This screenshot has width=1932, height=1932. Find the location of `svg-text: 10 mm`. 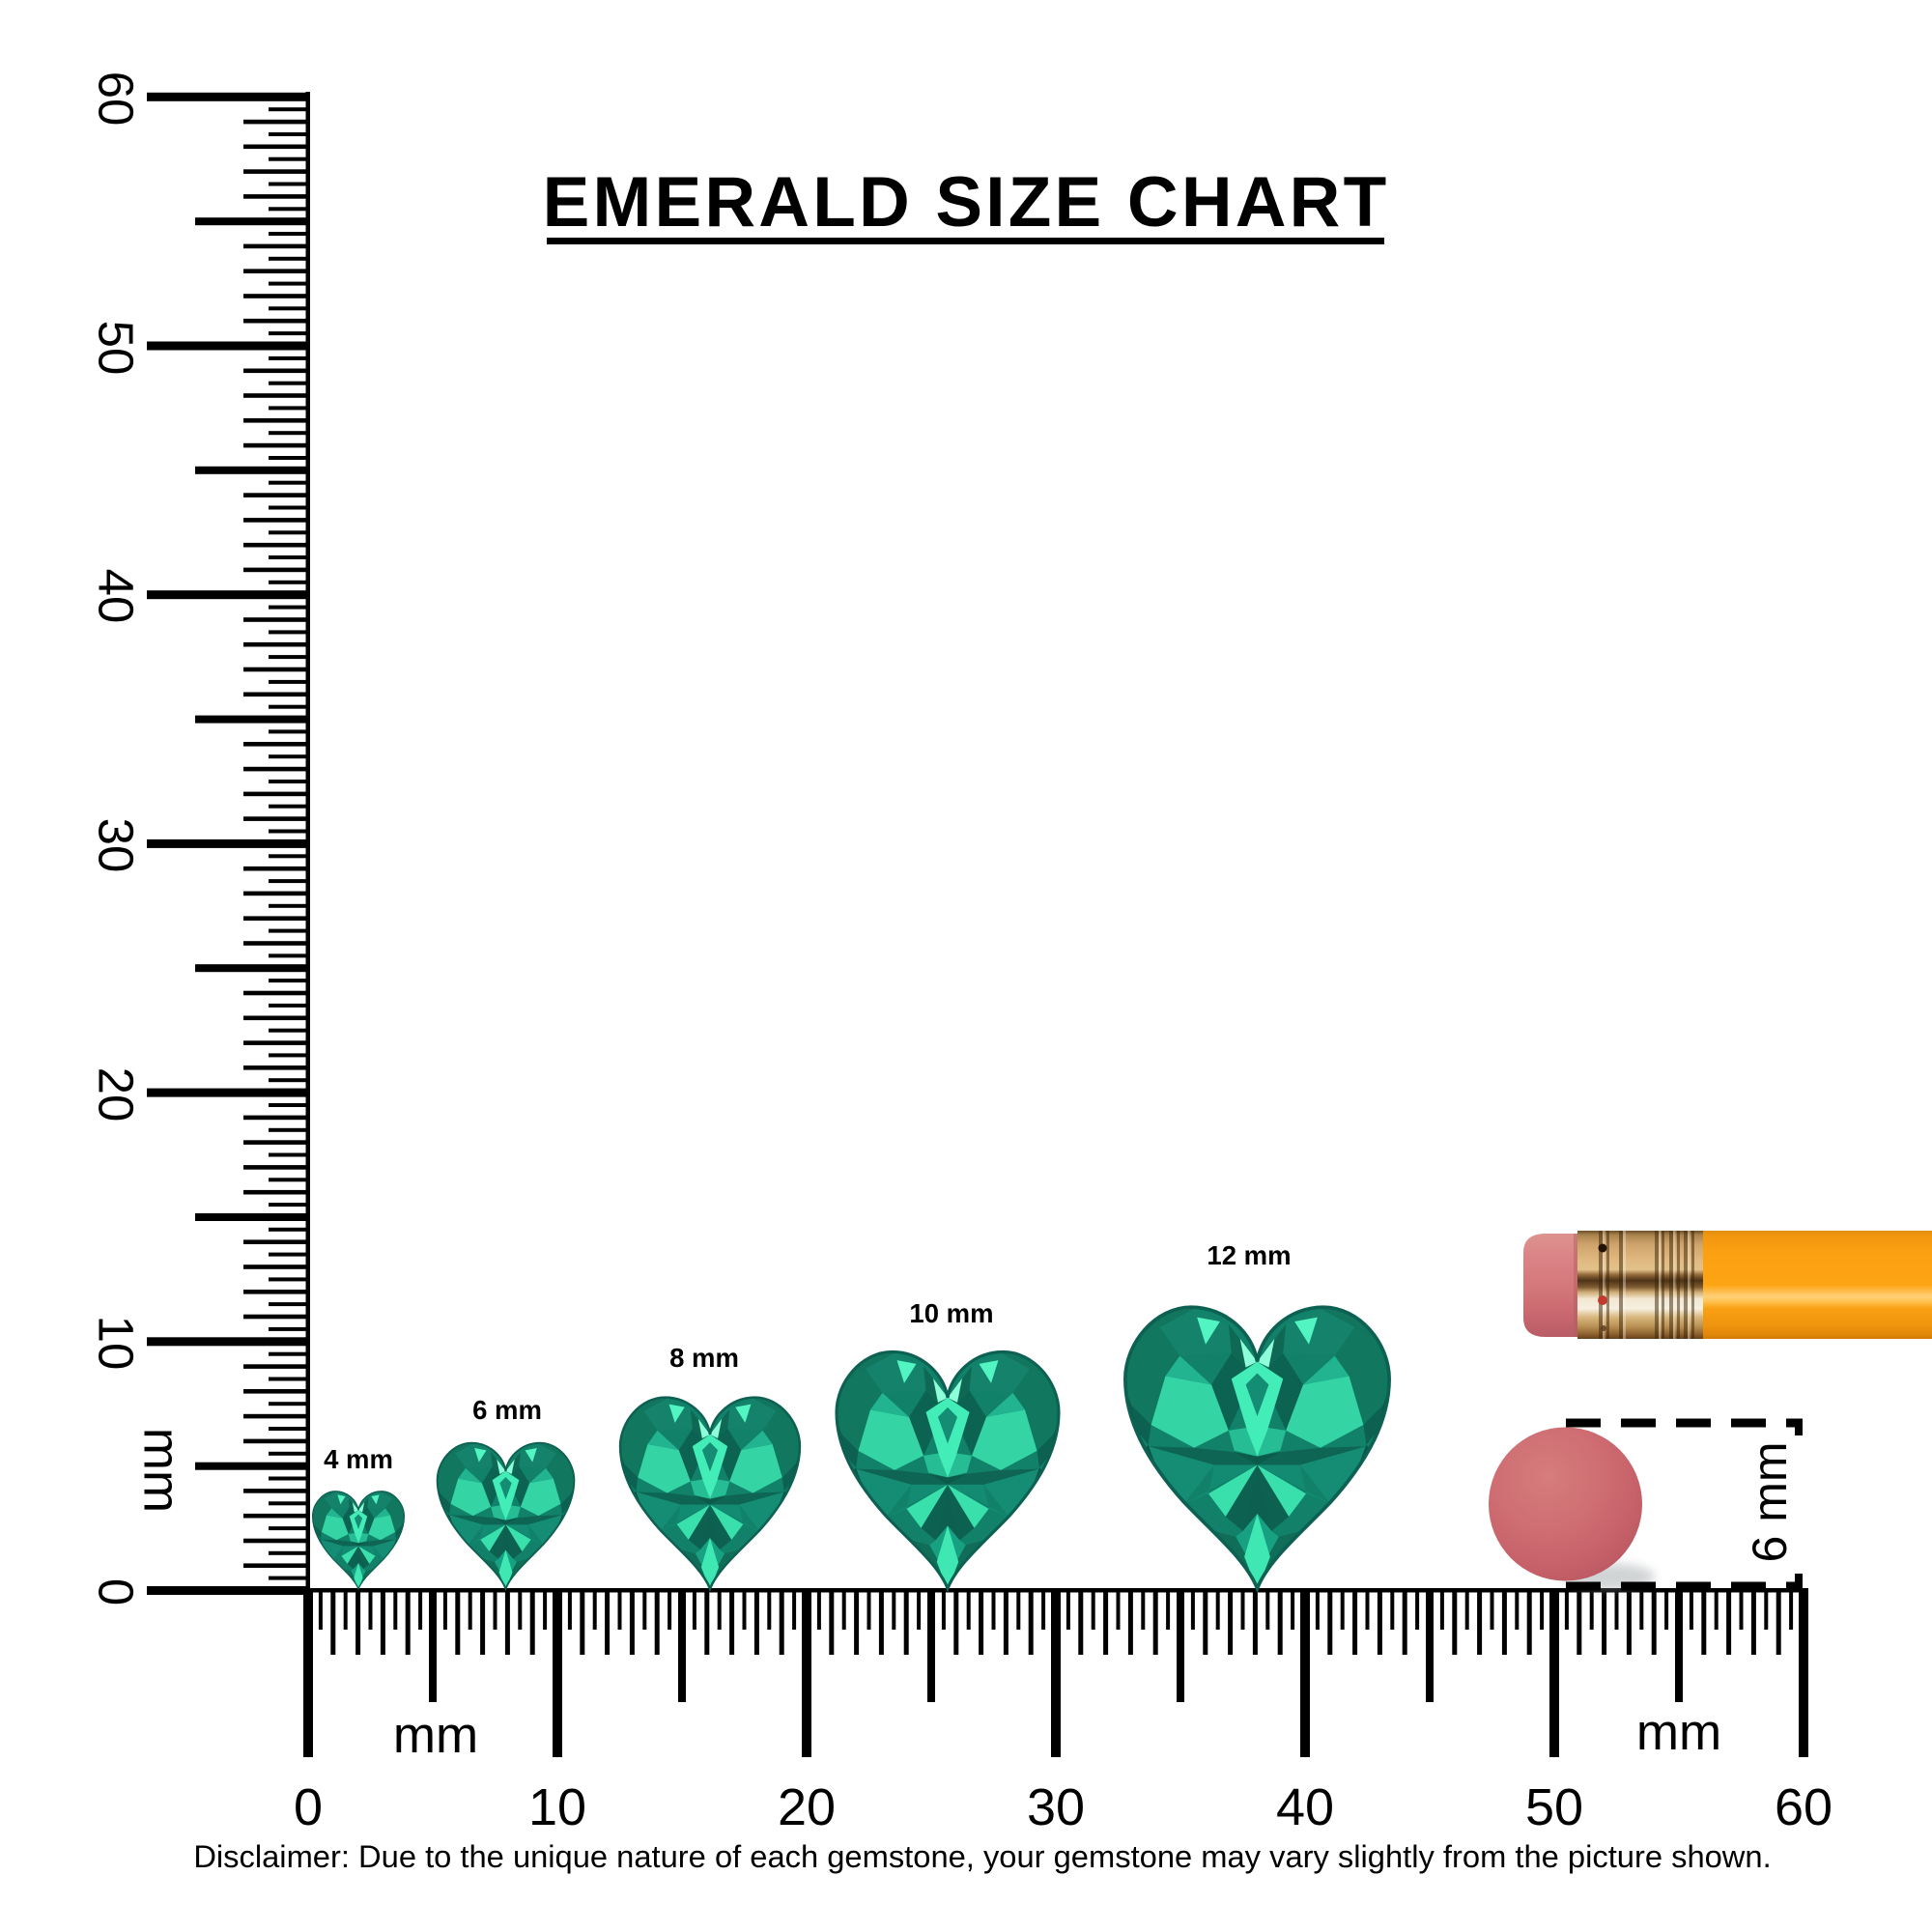

svg-text: 10 mm is located at coordinates (951, 1313).